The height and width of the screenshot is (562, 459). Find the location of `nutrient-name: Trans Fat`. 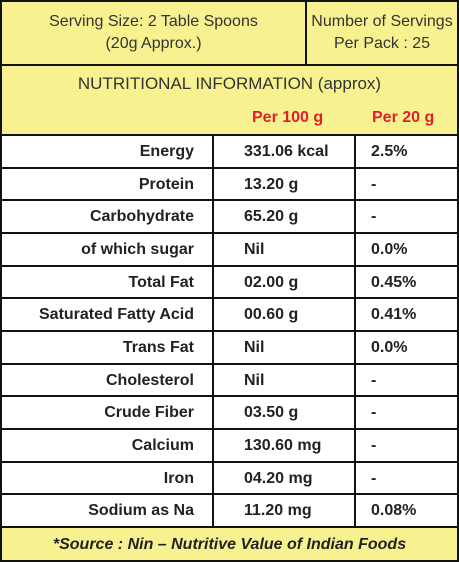

nutrient-name: Trans Fat is located at coordinates (108, 347).